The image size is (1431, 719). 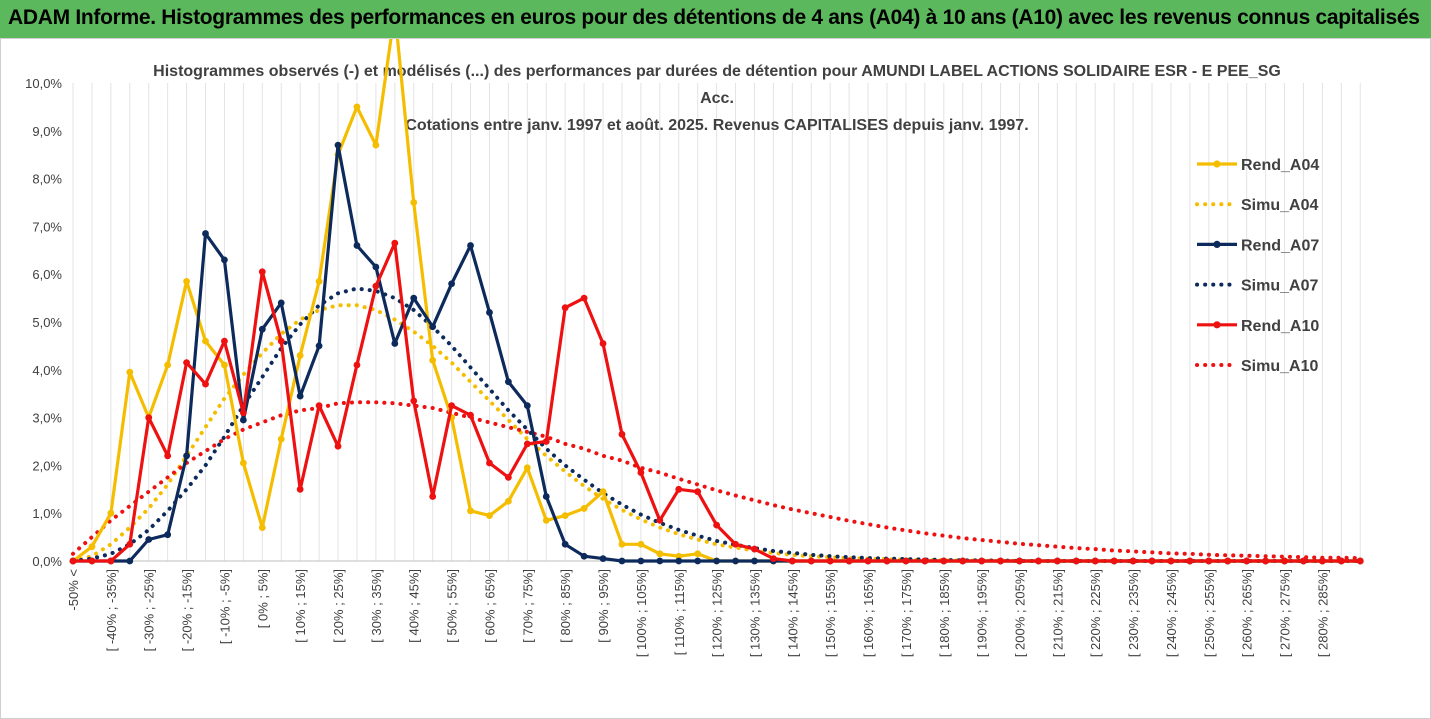 I want to click on x-tick-label: [ 90% ; 95%], so click(x=603, y=606).